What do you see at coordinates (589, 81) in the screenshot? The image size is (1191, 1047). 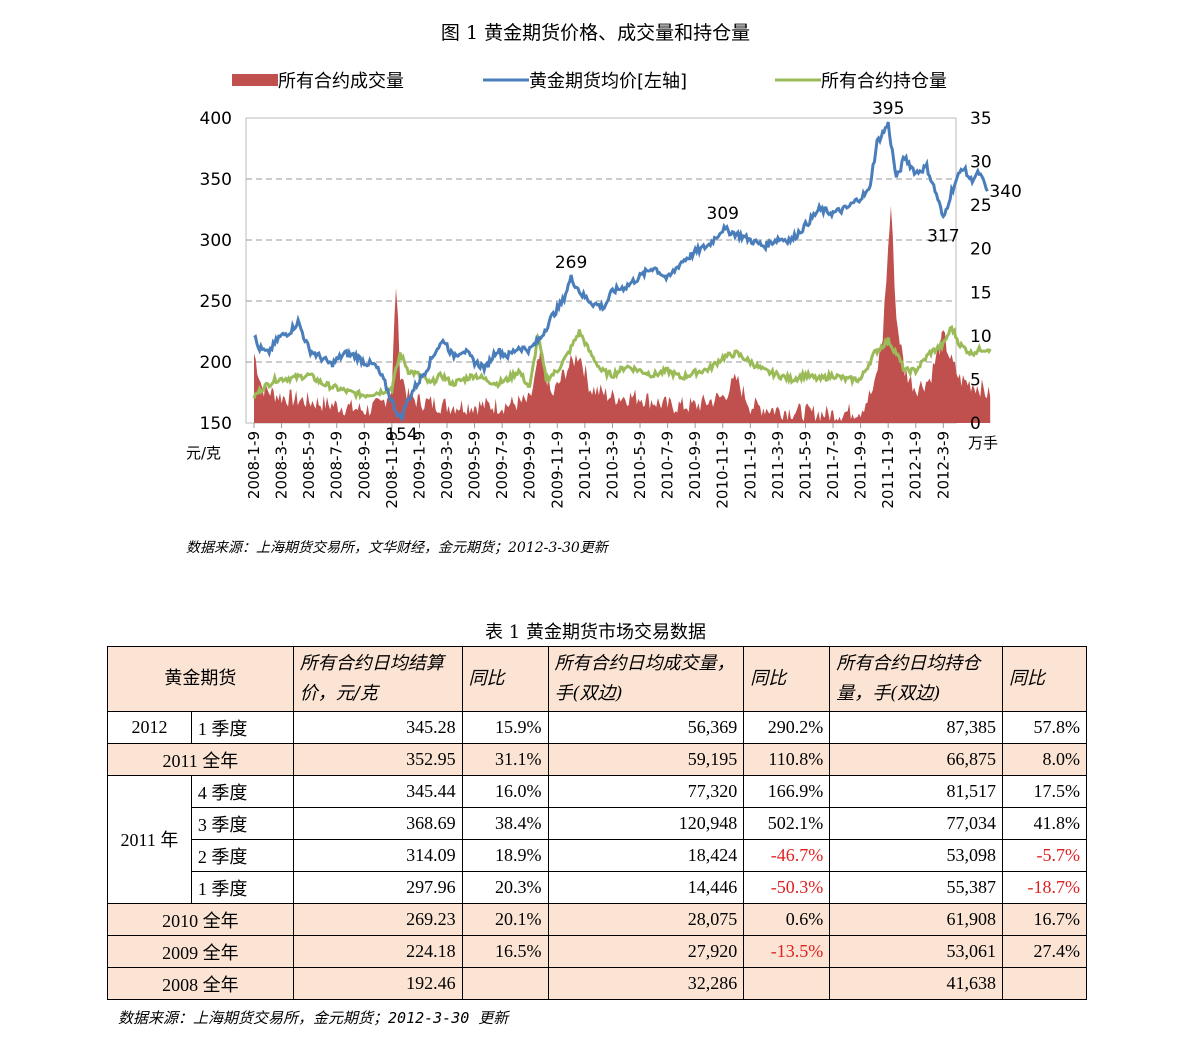 I see `chart-legend: 所有合约成交量 黄金期货均价[左轴] 所有合约持仓量` at bounding box center [589, 81].